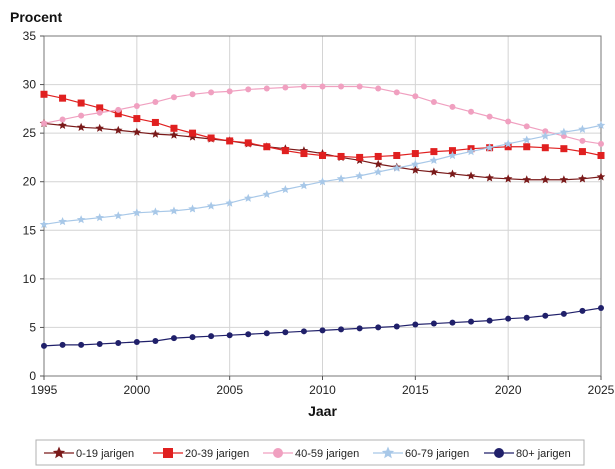 Image resolution: width=615 pixels, height=469 pixels. Describe the element at coordinates (601, 390) in the screenshot. I see `x-tick-label: 2025` at that location.